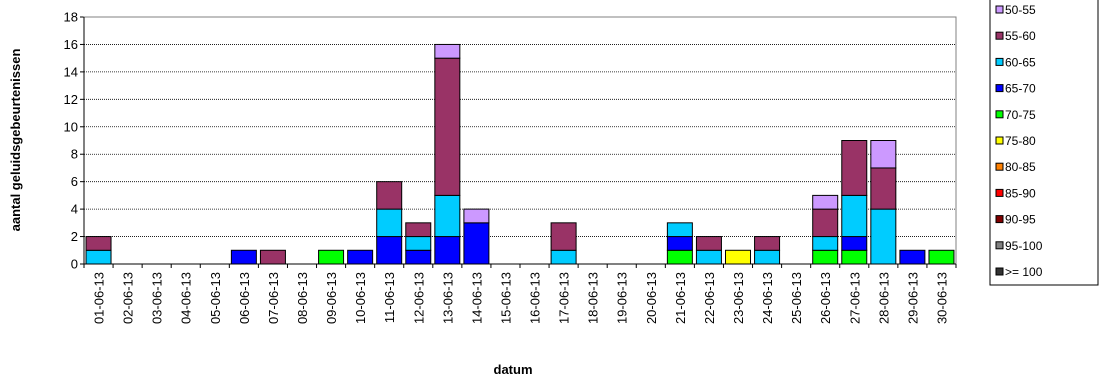  Describe the element at coordinates (215, 298) in the screenshot. I see `x-tick-label: 05-06-13` at that location.